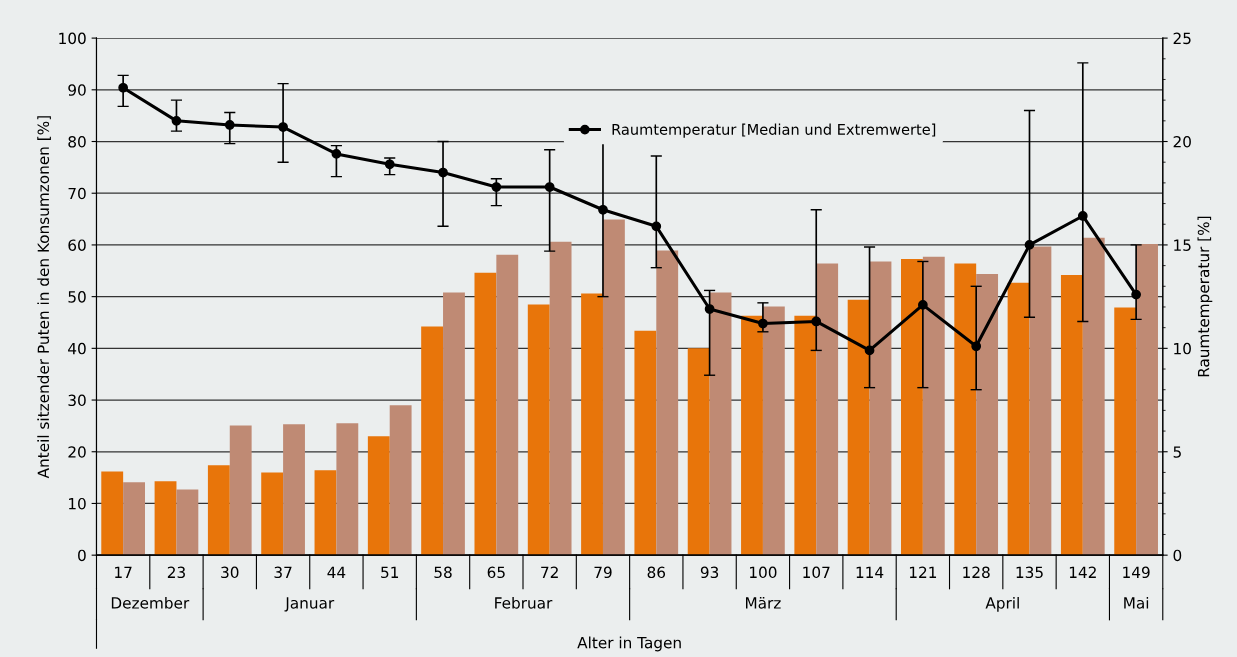 The height and width of the screenshot is (657, 1237). Describe the element at coordinates (44, 297) in the screenshot. I see `y-axis-title: Anteil sitzender Puten in den Konsumzonen [%]` at that location.